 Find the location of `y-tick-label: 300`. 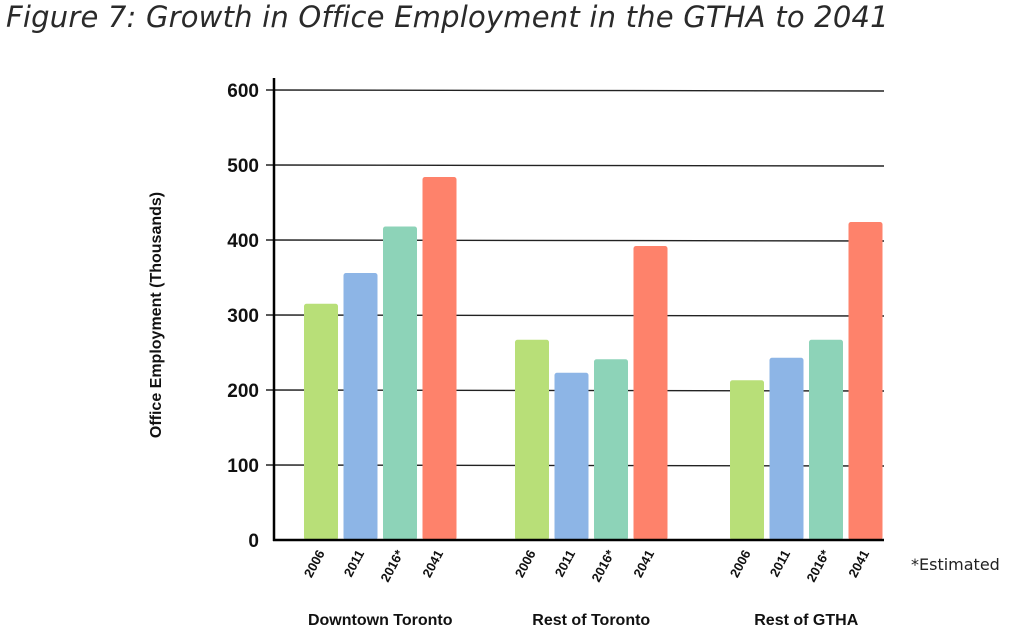

y-tick-label: 300 is located at coordinates (243, 316).